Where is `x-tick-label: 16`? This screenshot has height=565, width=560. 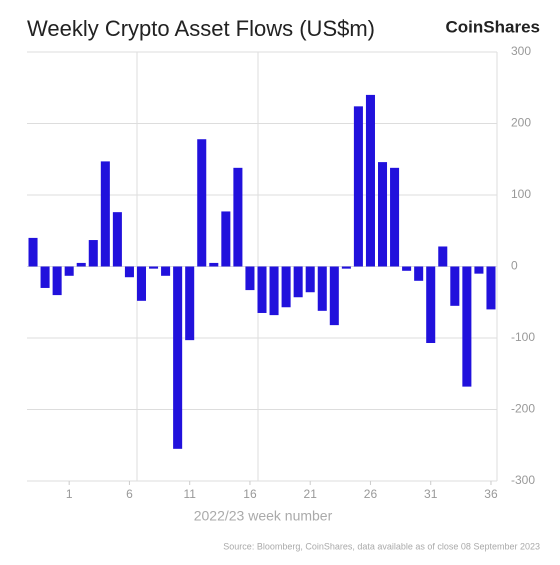
x-tick-label: 16 is located at coordinates (250, 494).